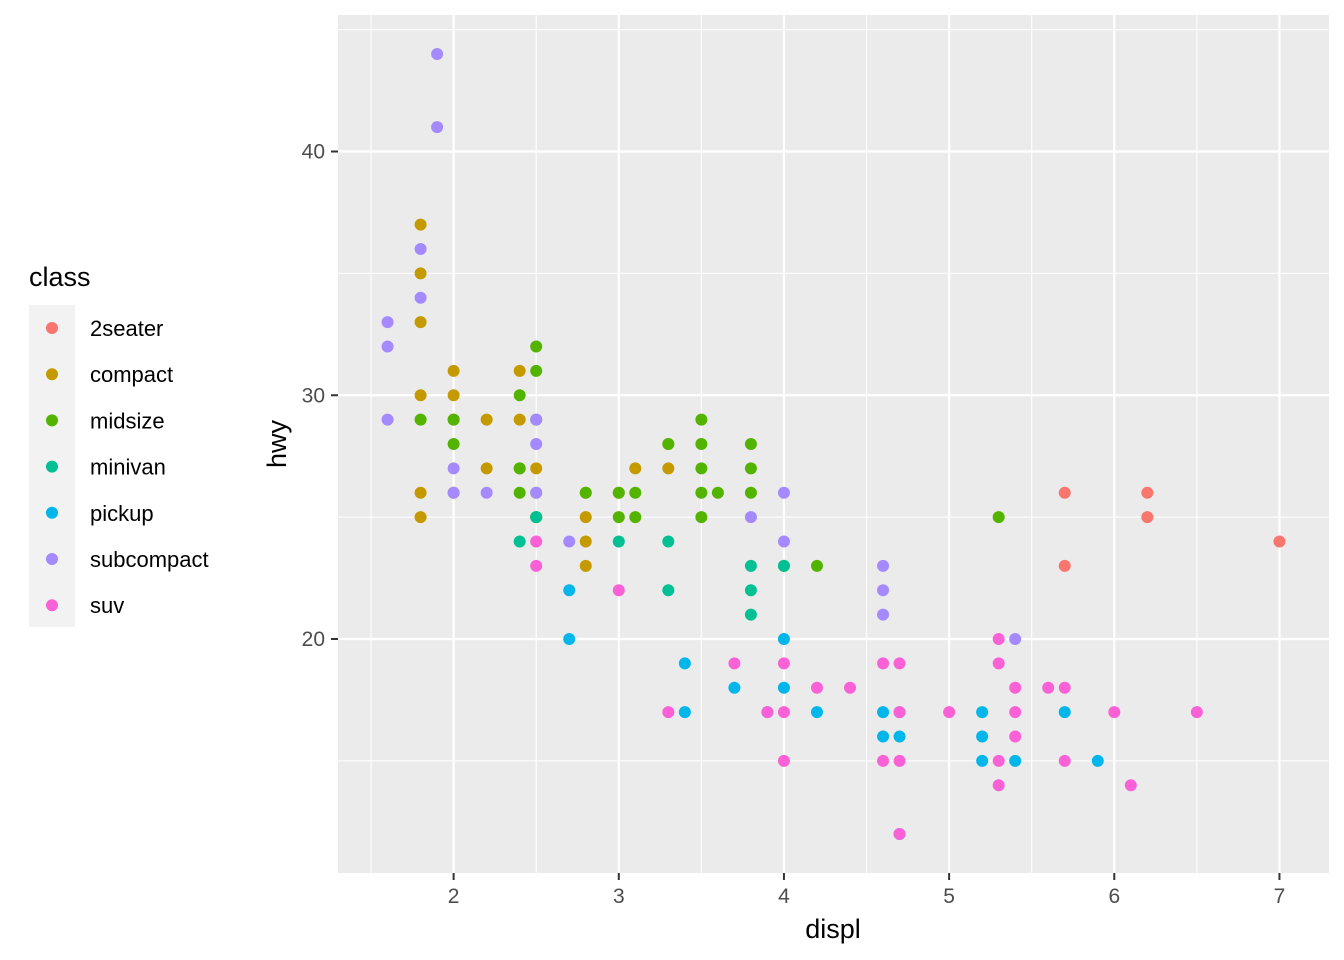  Describe the element at coordinates (126, 328) in the screenshot. I see `legend-label-2seater: 2seater` at that location.